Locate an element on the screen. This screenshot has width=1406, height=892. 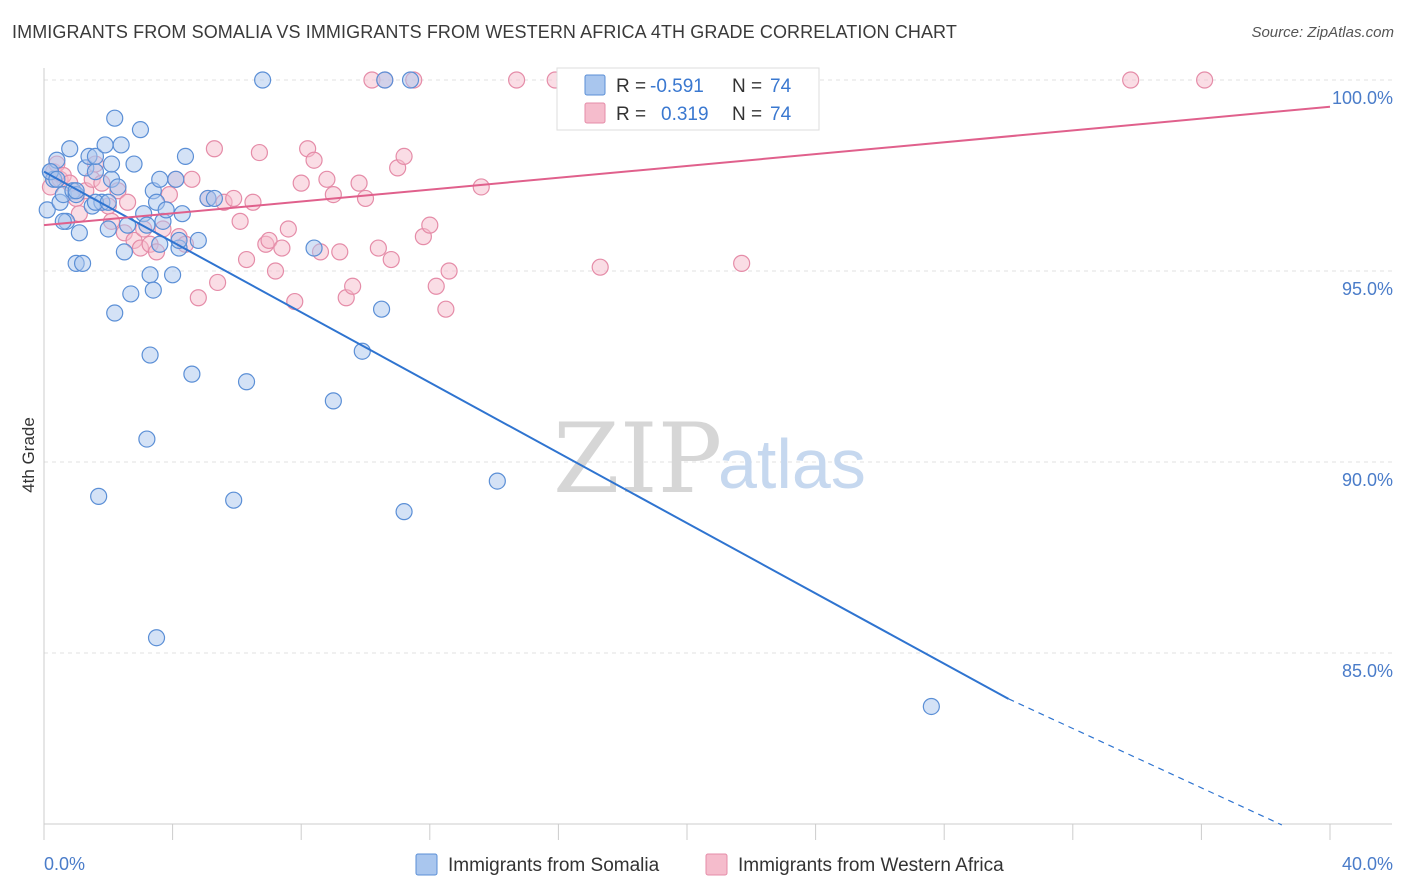
trend-line-somalia-dashed is located at coordinates (1145, 762).